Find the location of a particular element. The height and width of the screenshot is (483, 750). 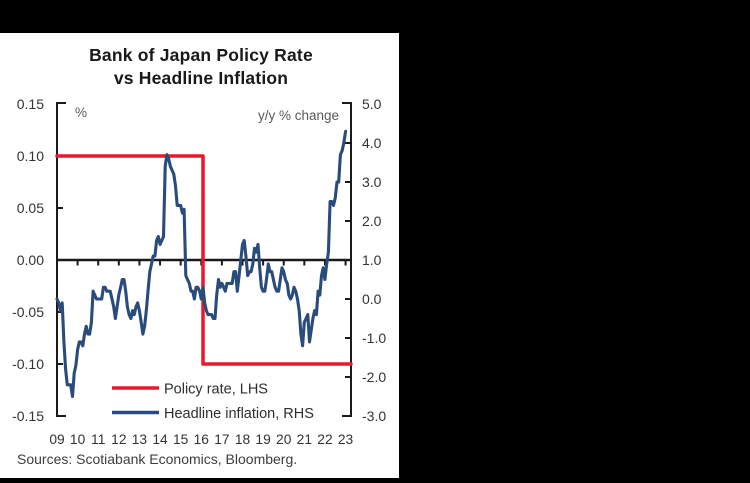

right-axis-tick-label: -1.0 is located at coordinates (374, 338).